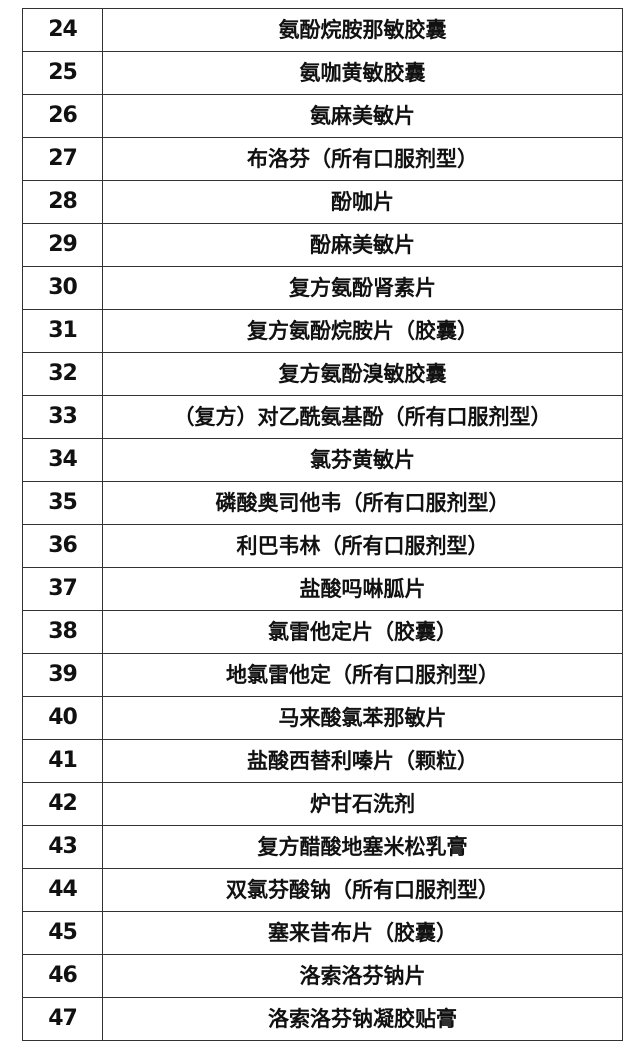 This screenshot has height=1041, width=640. What do you see at coordinates (62, 675) in the screenshot?
I see `row-number: 39` at bounding box center [62, 675].